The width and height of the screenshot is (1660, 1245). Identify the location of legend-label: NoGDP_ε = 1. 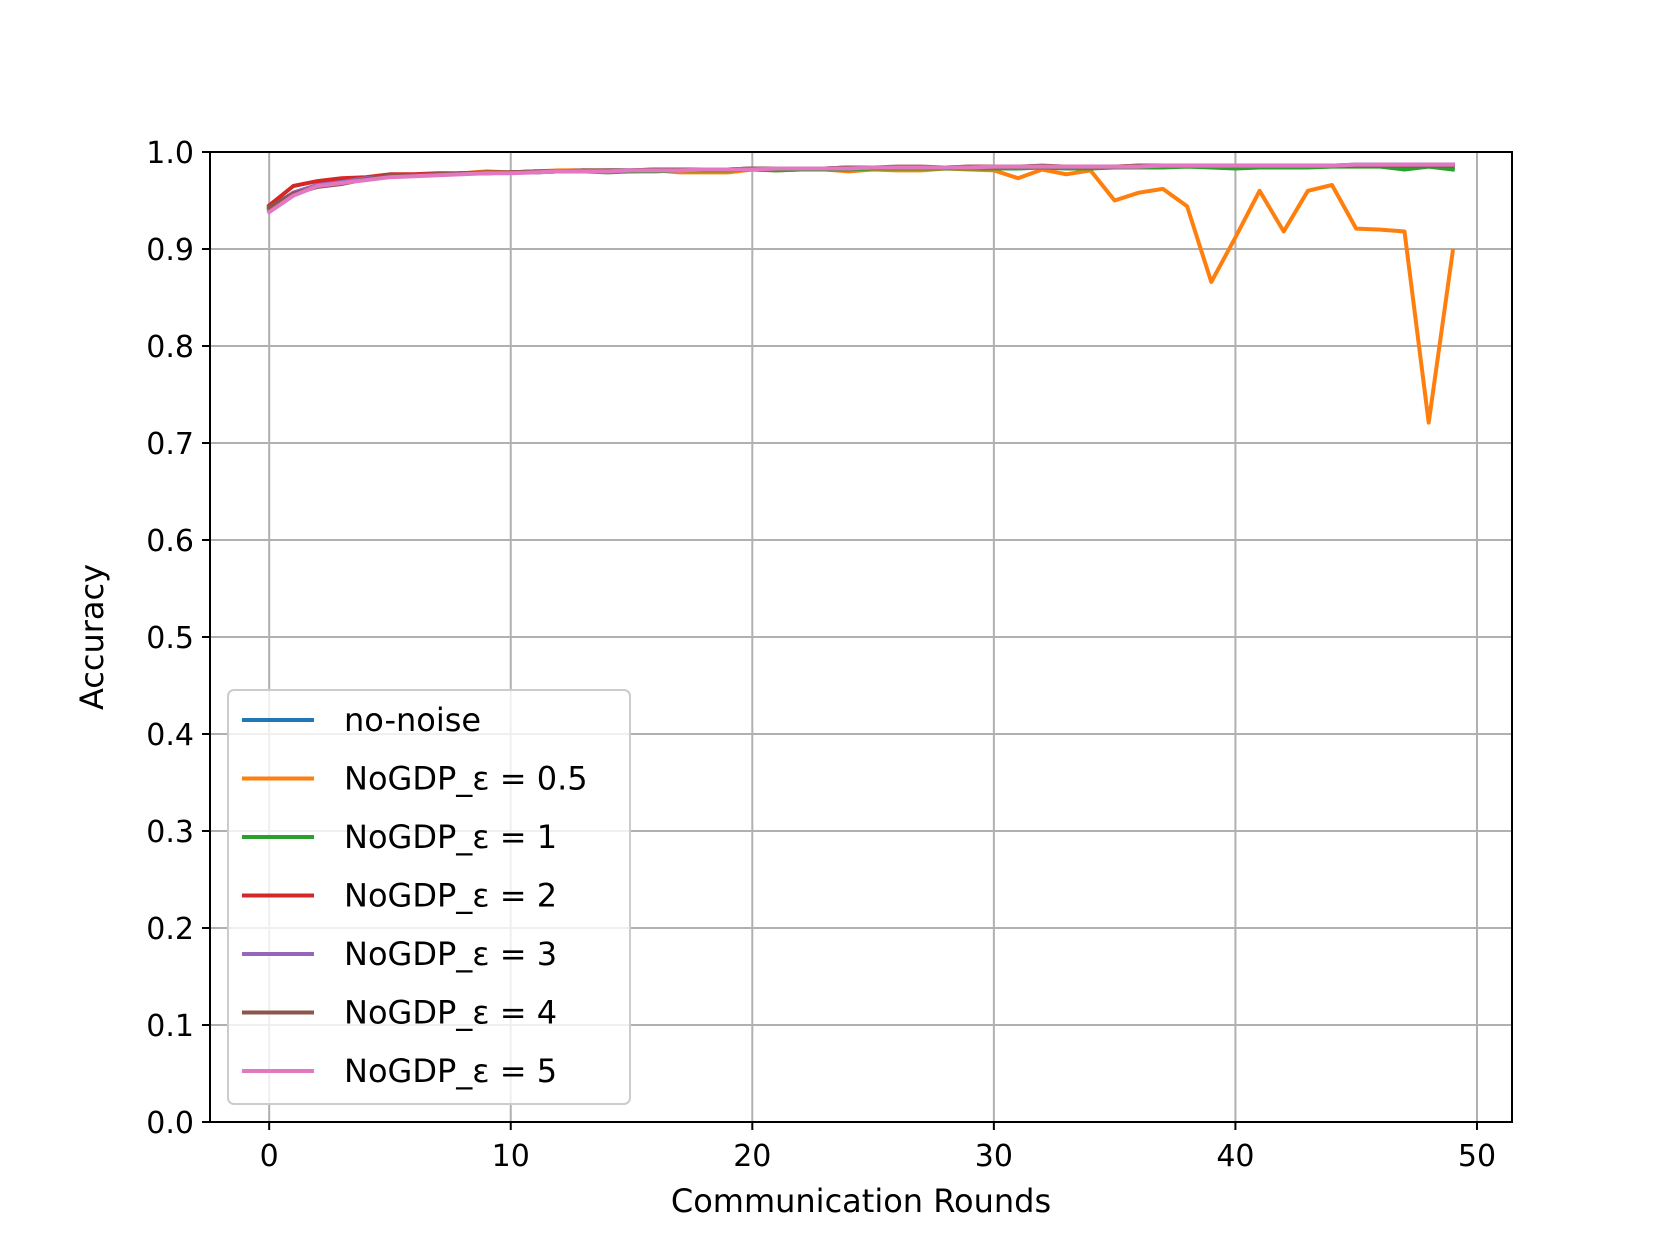
(450, 837).